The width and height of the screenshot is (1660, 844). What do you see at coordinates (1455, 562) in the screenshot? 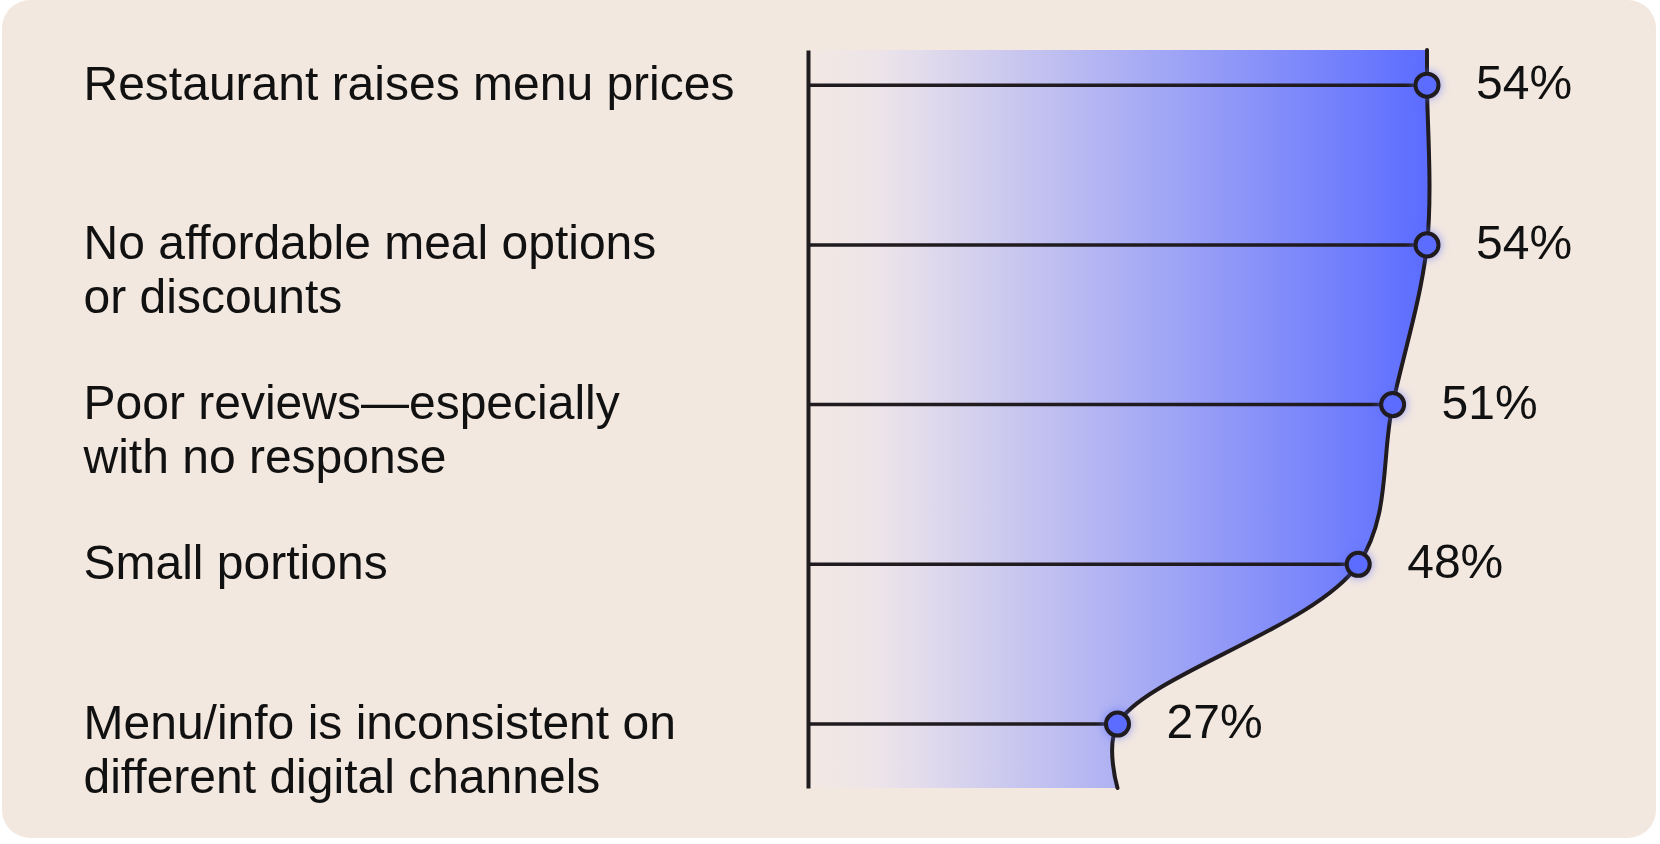
I see `data-label: 48%` at bounding box center [1455, 562].